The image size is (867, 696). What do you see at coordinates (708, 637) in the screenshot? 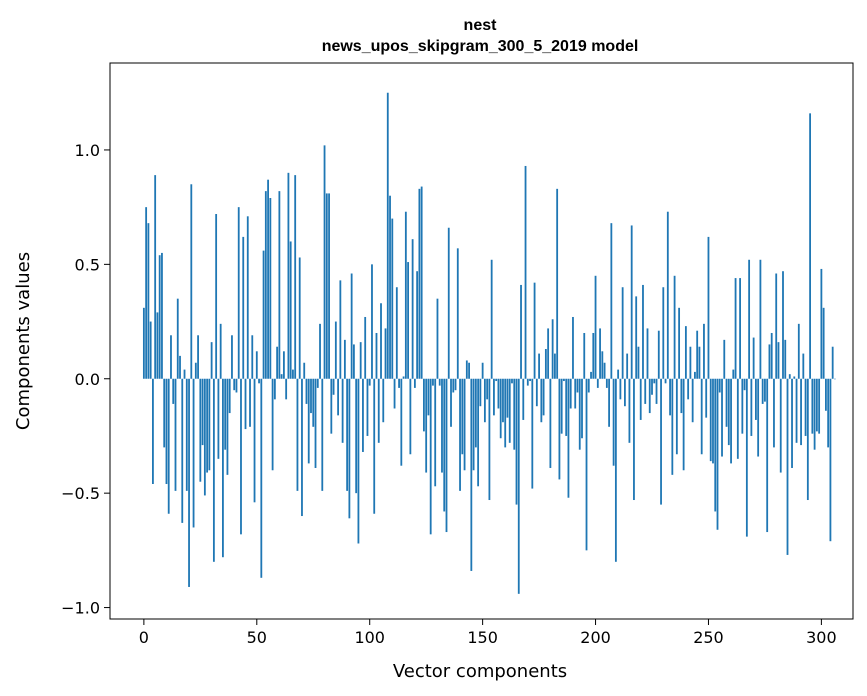
I see `x-tick-label: 250` at bounding box center [708, 637].